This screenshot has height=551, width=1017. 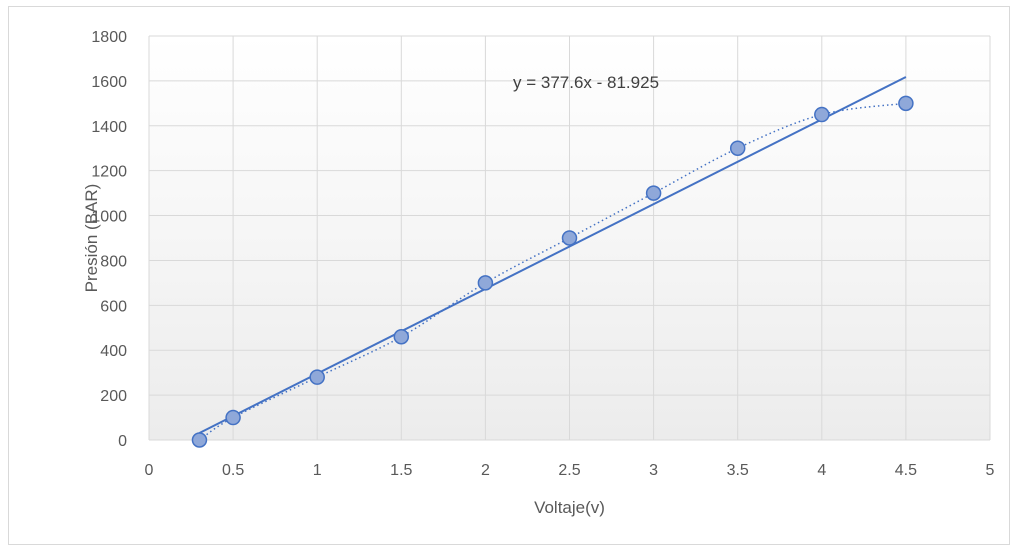 What do you see at coordinates (109, 127) in the screenshot?
I see `y-tick-label: 1400` at bounding box center [109, 127].